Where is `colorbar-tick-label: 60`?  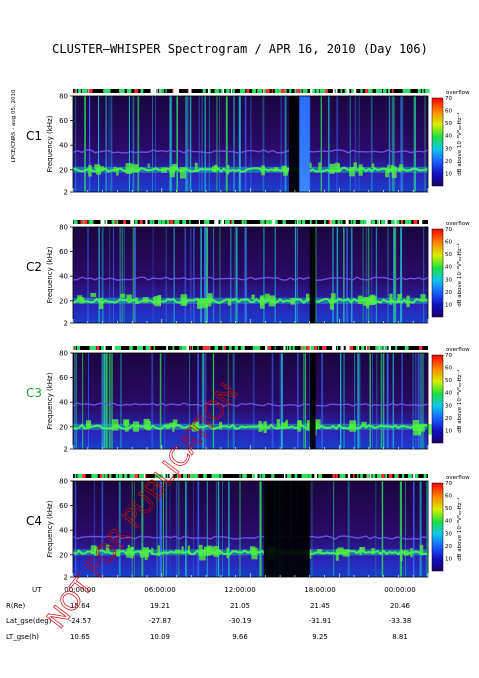
colorbar-tick-label: 60 is located at coordinates (448, 497).